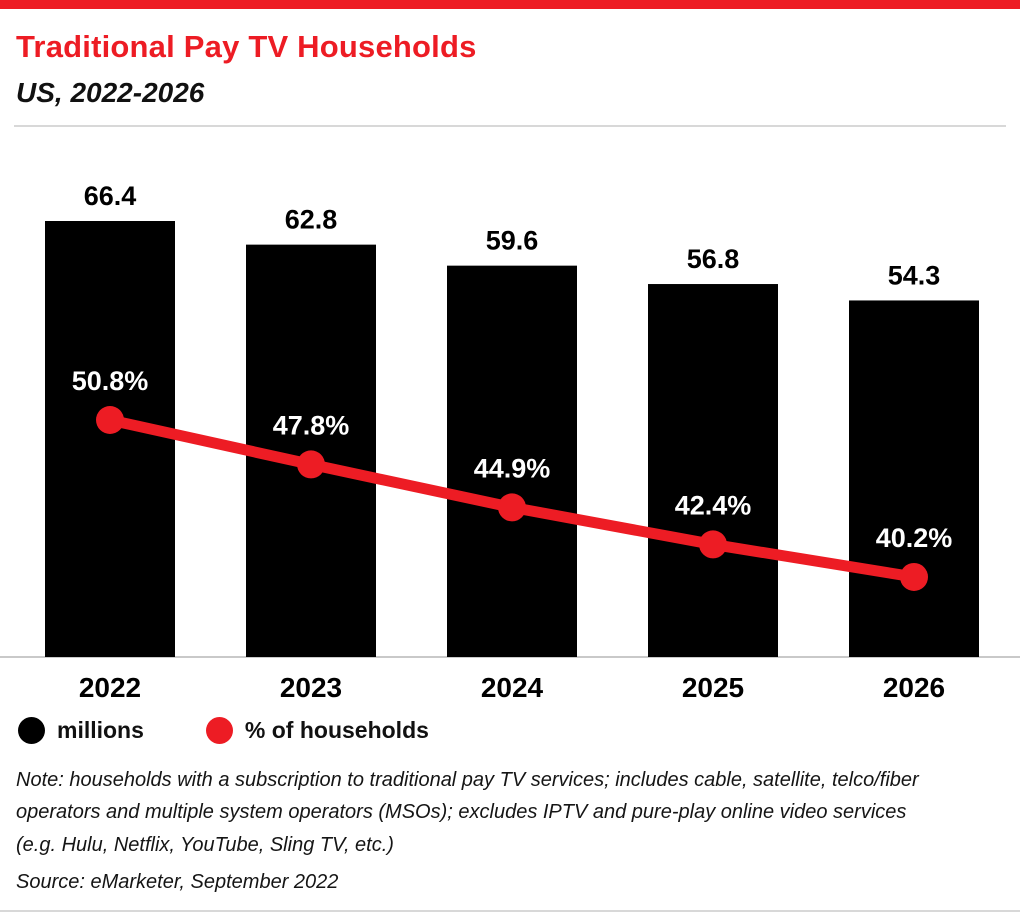 The height and width of the screenshot is (920, 1020). Describe the element at coordinates (713, 259) in the screenshot. I see `bar-value-label-2025: 56.8` at that location.